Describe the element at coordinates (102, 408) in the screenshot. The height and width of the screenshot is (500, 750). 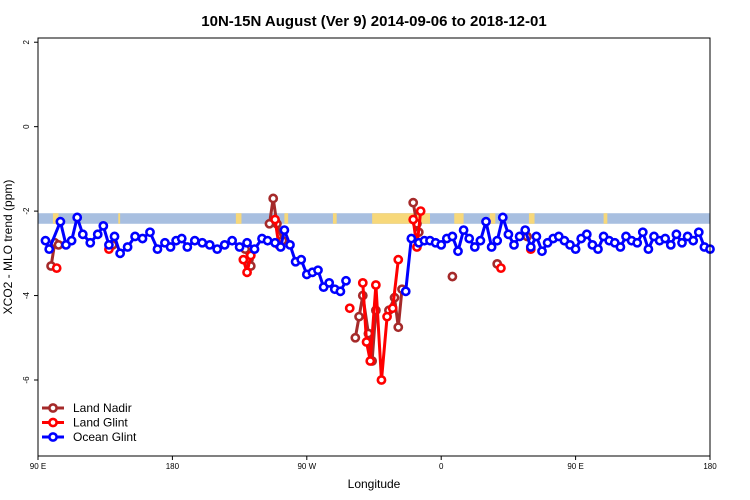
I see `legend-label-0: Land Nadir` at that location.